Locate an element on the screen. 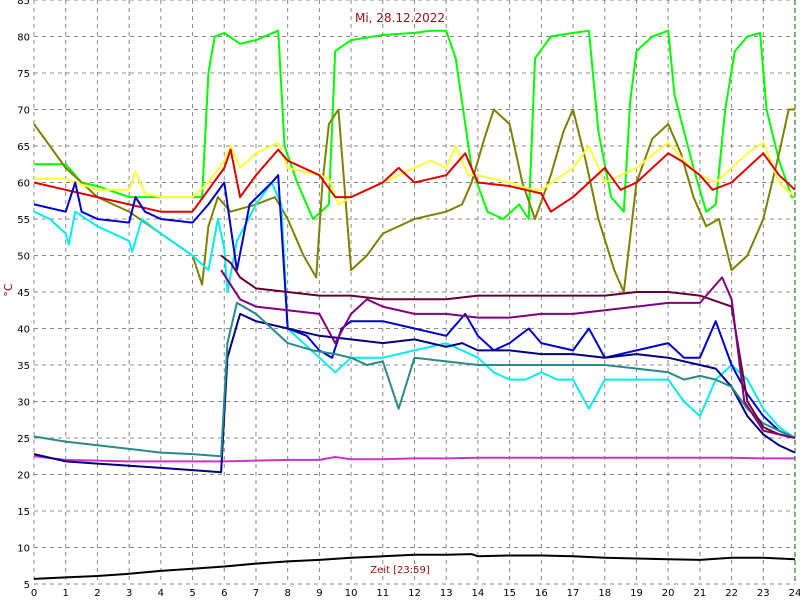  x-tick-label: 8 is located at coordinates (287, 593).